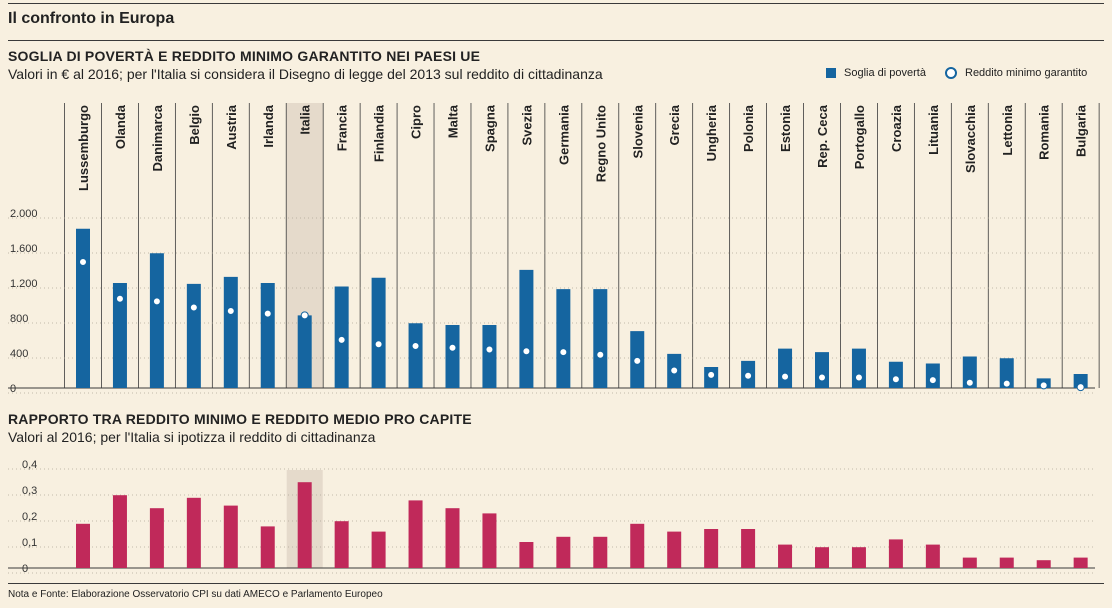  I want to click on country-label: Germania, so click(563, 134).